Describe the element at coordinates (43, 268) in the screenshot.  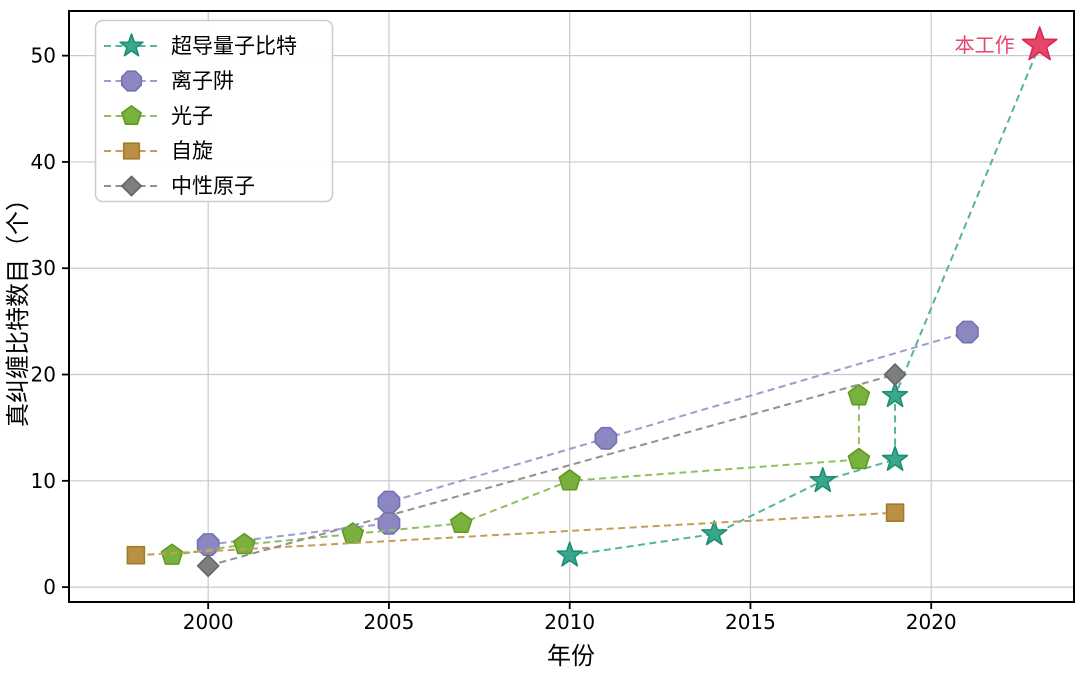
I see `y-tick-label-30: 30` at that location.